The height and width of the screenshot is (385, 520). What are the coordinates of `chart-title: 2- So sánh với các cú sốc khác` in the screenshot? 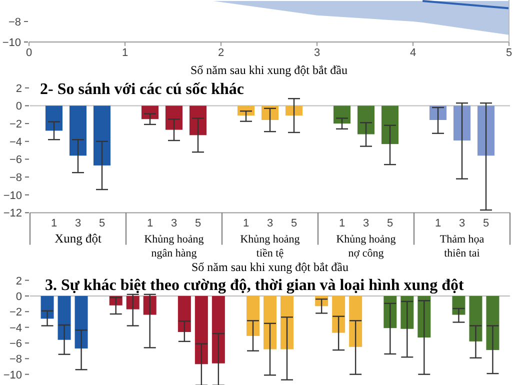 It's located at (142, 89).